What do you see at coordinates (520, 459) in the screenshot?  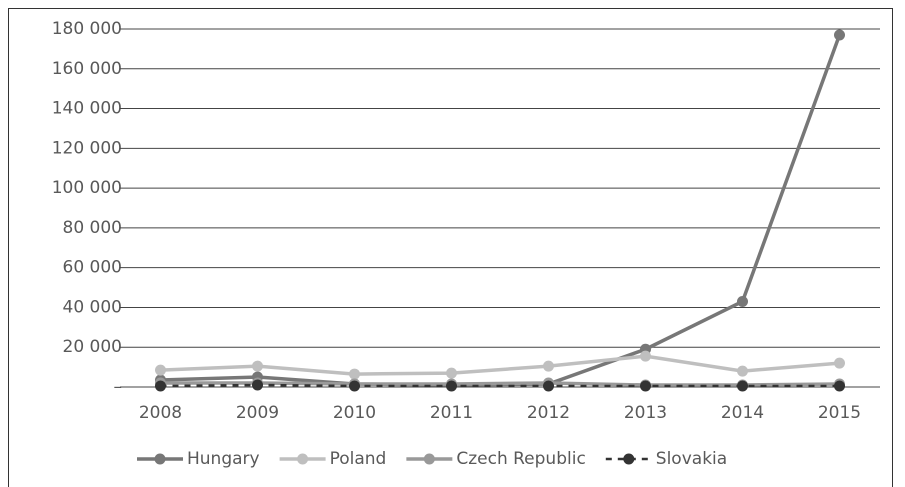 I see `legend-label: Czech Republic` at bounding box center [520, 459].